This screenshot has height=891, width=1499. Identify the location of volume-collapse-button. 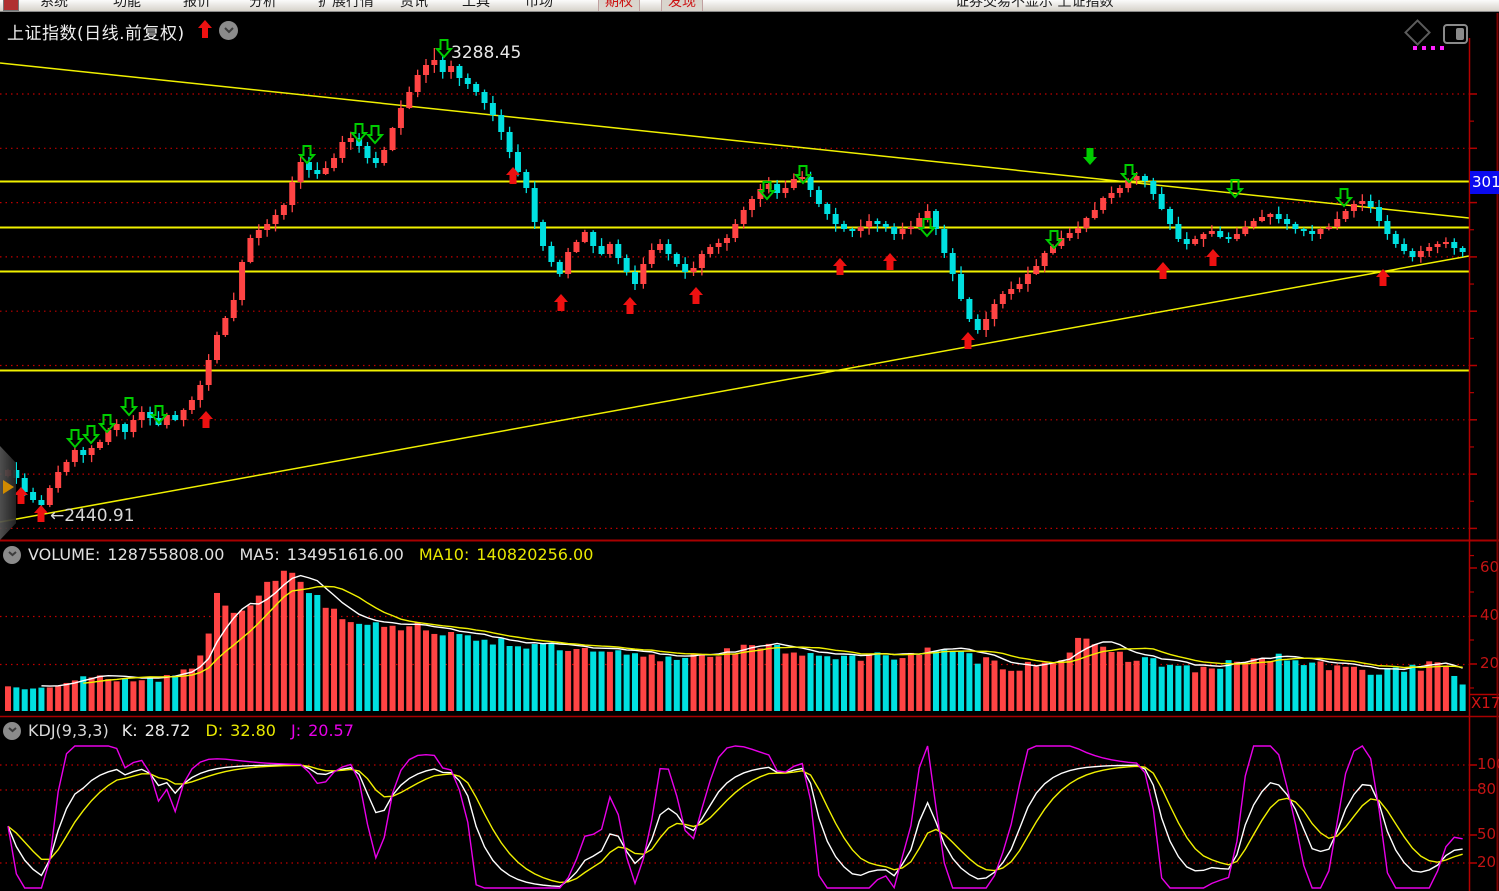
(12, 554).